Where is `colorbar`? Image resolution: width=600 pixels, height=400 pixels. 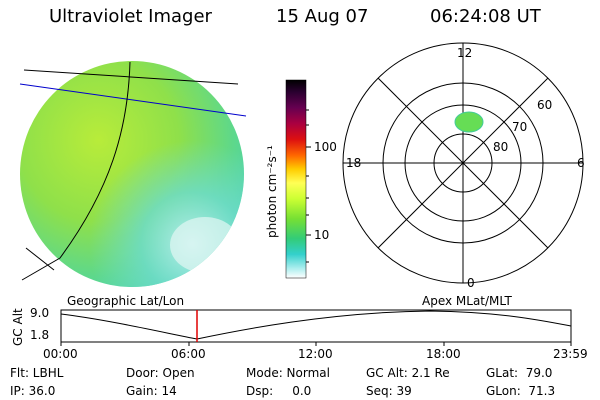 colorbar is located at coordinates (298, 179).